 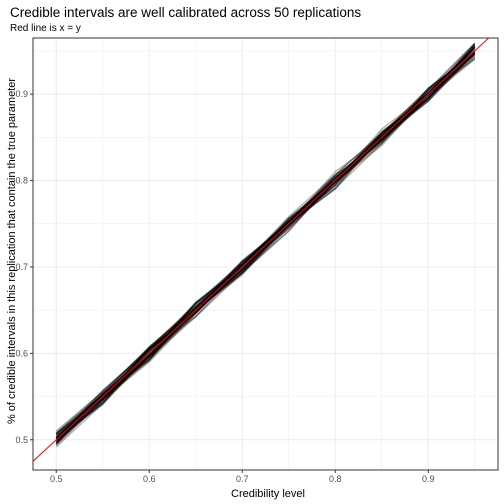 What do you see at coordinates (21, 440) in the screenshot?
I see `y-tick-label: 0.5` at bounding box center [21, 440].